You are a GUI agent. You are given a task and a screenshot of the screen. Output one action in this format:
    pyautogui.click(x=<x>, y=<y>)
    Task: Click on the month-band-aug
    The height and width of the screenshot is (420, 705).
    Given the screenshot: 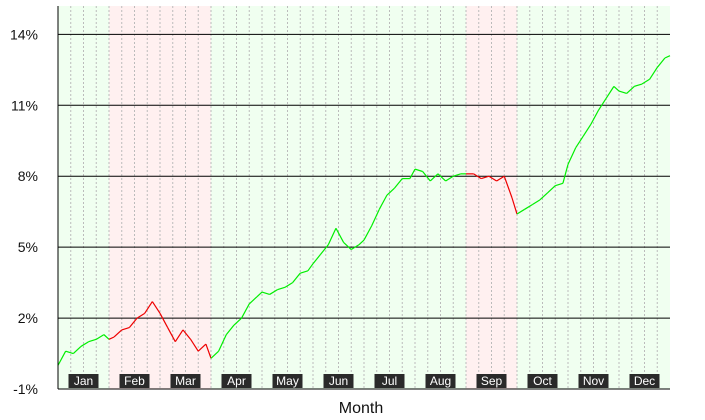 What is the action you would take?
    pyautogui.click(x=440, y=197)
    